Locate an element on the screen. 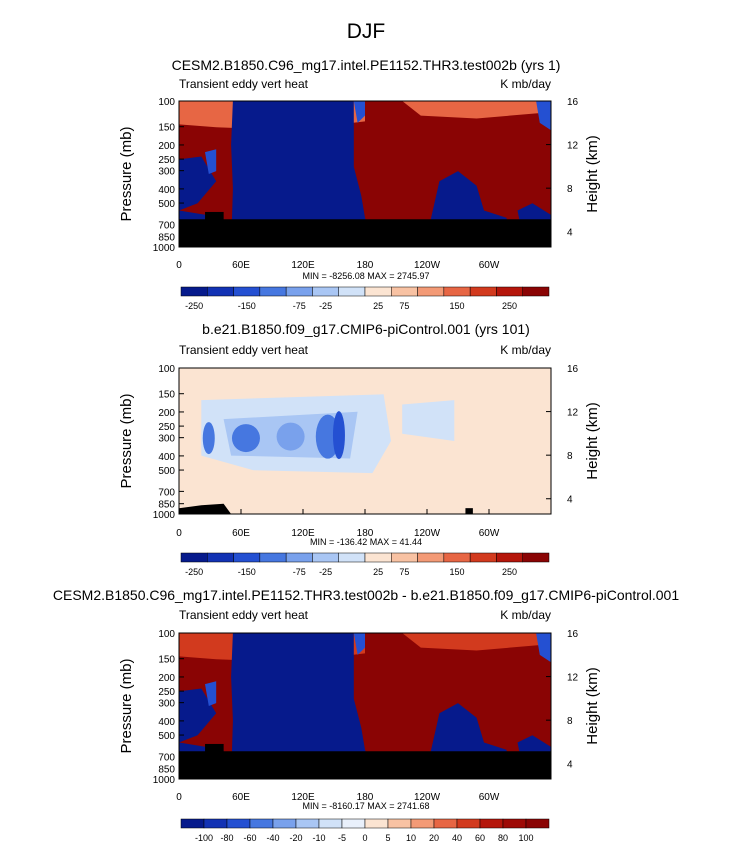 This screenshot has width=732, height=842. x-tick-label: 120W is located at coordinates (427, 533).